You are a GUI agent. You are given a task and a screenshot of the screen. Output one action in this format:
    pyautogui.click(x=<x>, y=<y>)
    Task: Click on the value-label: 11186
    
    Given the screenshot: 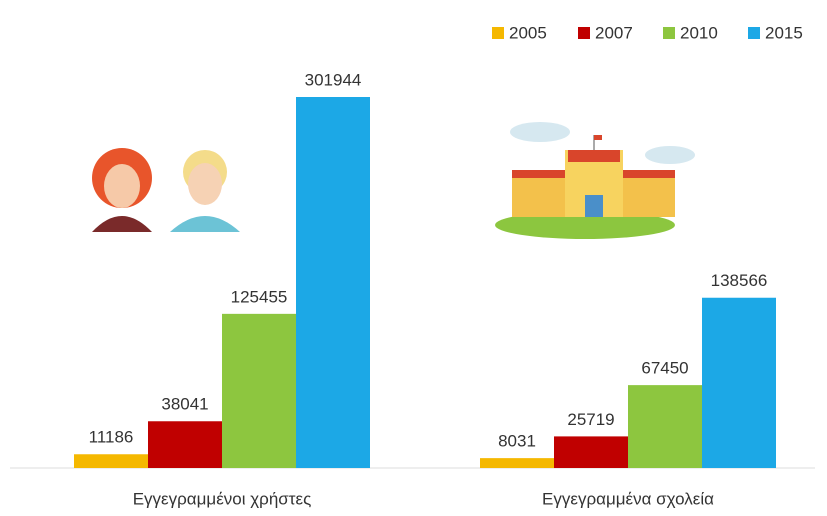 What is the action you would take?
    pyautogui.click(x=111, y=437)
    